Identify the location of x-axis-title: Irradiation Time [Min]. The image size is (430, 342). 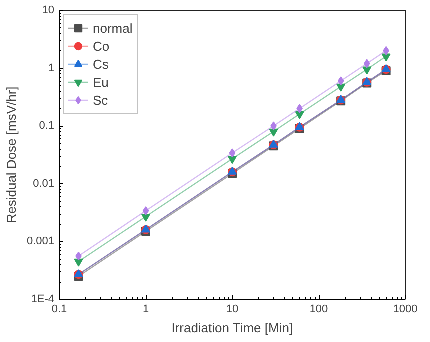
(233, 328).